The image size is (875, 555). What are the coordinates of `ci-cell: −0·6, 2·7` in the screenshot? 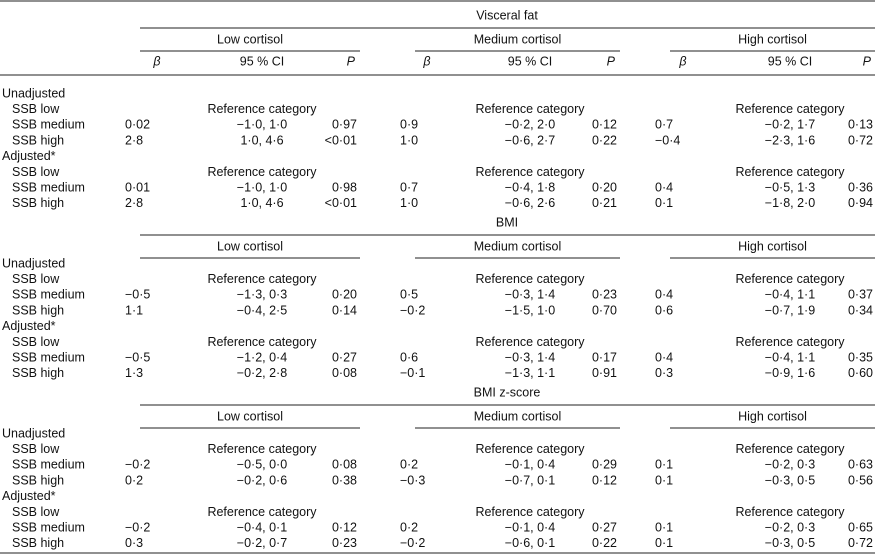 It's located at (530, 140).